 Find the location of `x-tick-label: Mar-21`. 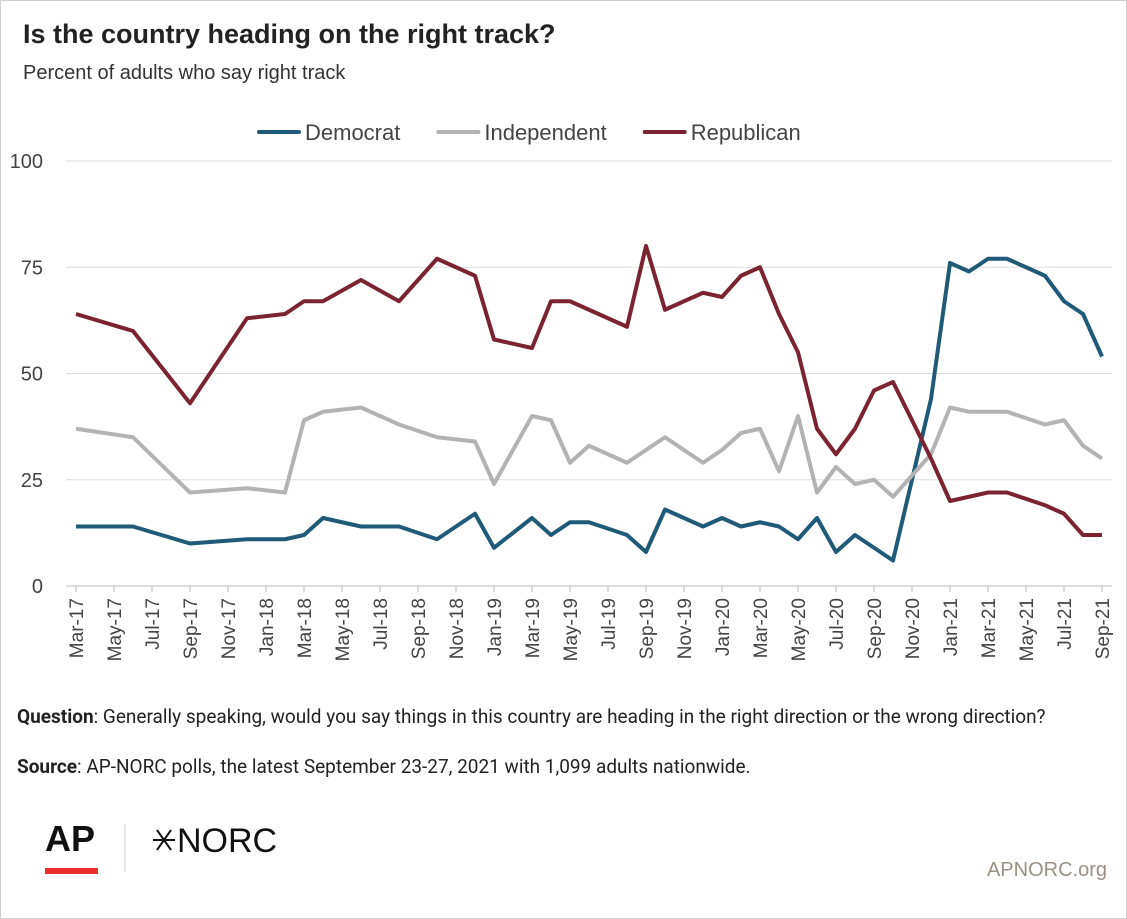

x-tick-label: Mar-21 is located at coordinates (989, 628).